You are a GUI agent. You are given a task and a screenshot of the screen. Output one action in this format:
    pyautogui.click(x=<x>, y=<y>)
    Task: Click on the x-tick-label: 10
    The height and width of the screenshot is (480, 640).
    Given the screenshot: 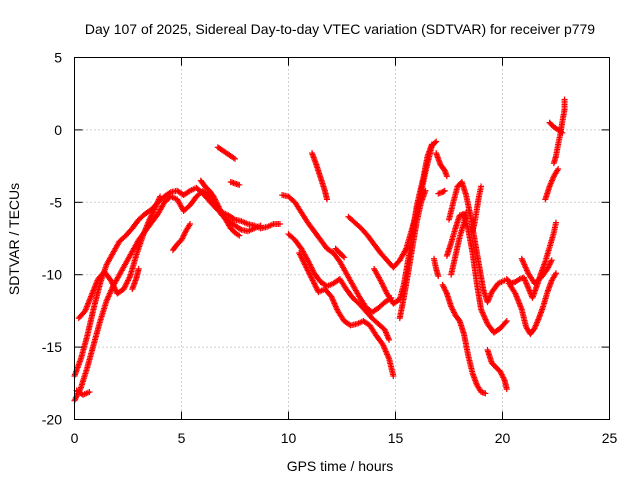 What is the action you would take?
    pyautogui.click(x=289, y=438)
    